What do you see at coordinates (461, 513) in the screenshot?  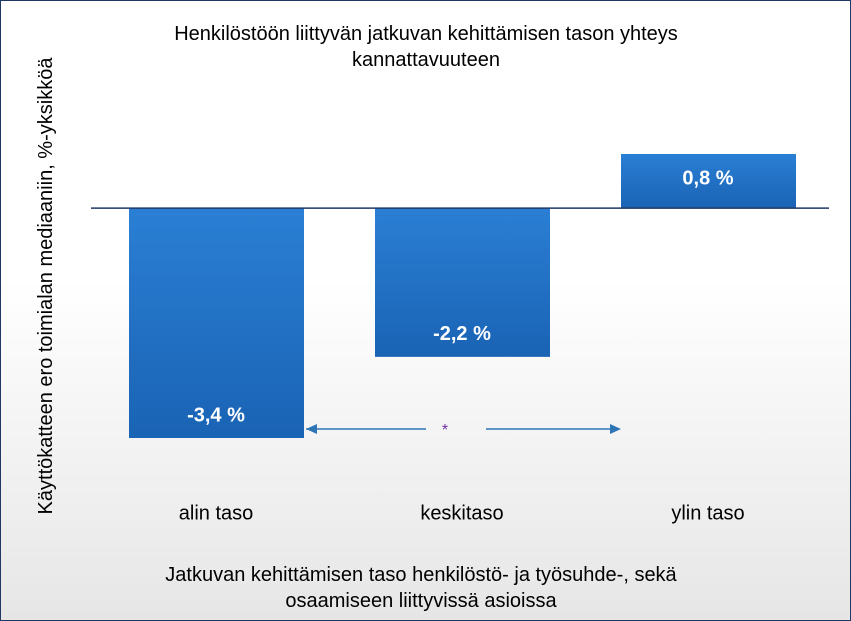 I see `x-tick-label: keskitaso` at bounding box center [461, 513].